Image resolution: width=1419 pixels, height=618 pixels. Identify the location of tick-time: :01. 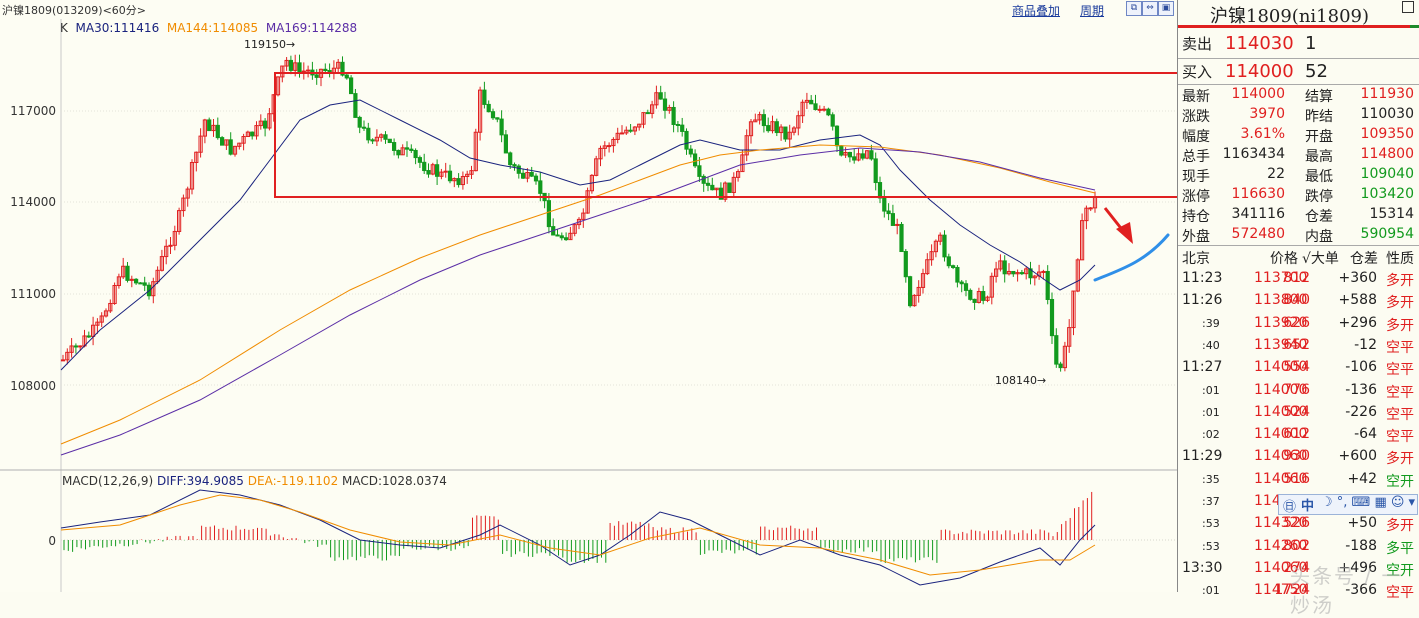
(1211, 412).